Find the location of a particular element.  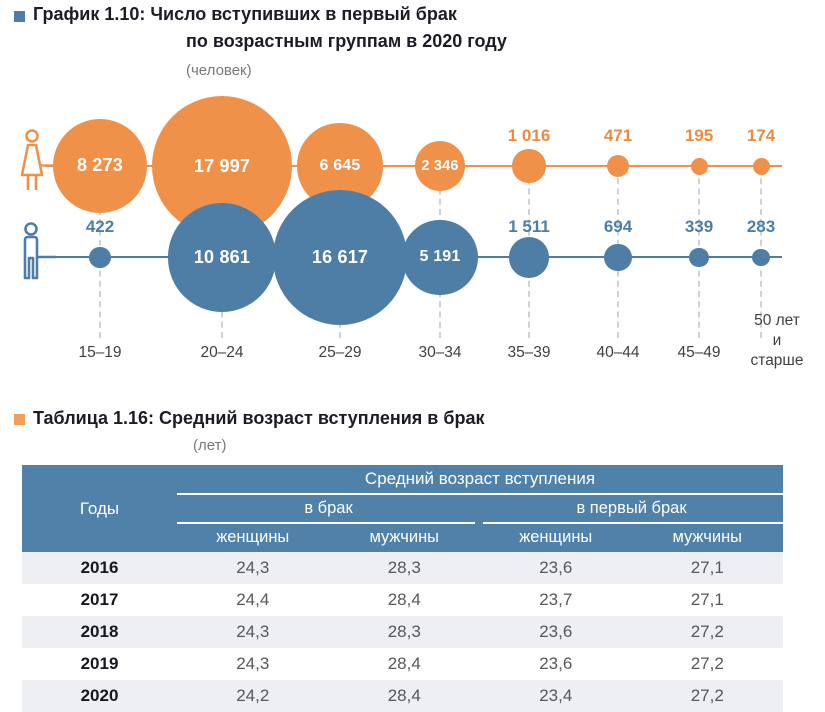

table-row-2019: 2019 24,3 28,4 23,6 27,2 is located at coordinates (402, 664).